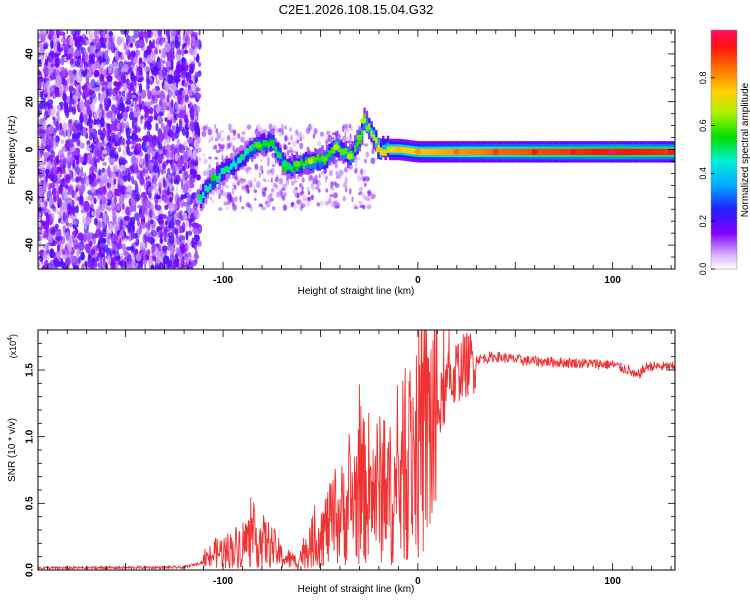  What do you see at coordinates (356, 589) in the screenshot?
I see `snr-x-label: Height of straight line (km)` at bounding box center [356, 589].